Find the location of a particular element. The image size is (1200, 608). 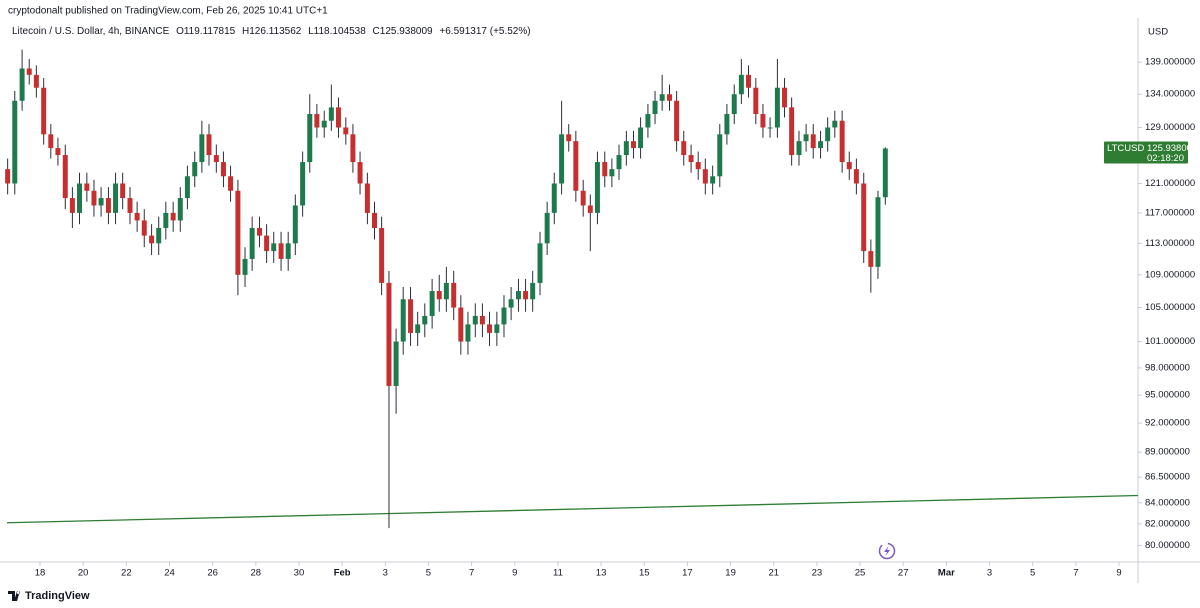

y-tick-label: 113.000000 is located at coordinates (1170, 243).